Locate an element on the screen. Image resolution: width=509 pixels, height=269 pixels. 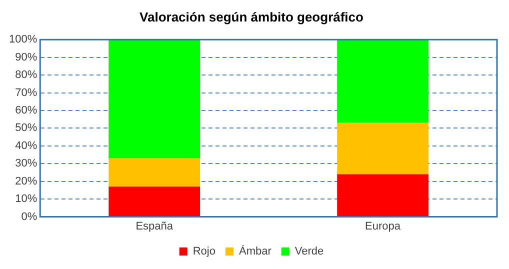
y-tick-label: 60% is located at coordinates (26, 110).